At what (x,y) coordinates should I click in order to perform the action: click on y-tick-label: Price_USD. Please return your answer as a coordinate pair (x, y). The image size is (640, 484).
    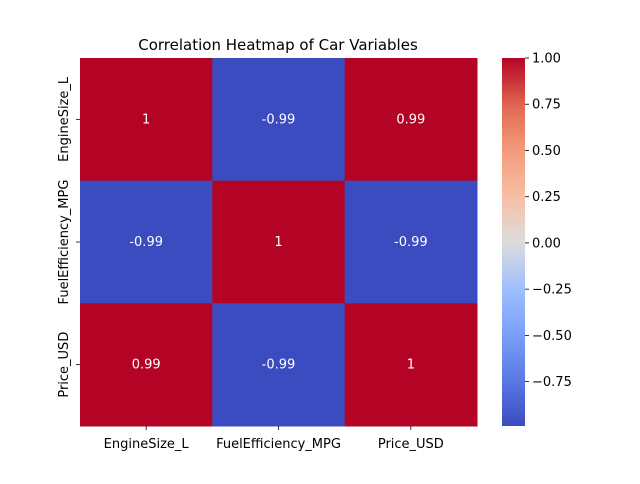
    Looking at the image, I should click on (64, 365).